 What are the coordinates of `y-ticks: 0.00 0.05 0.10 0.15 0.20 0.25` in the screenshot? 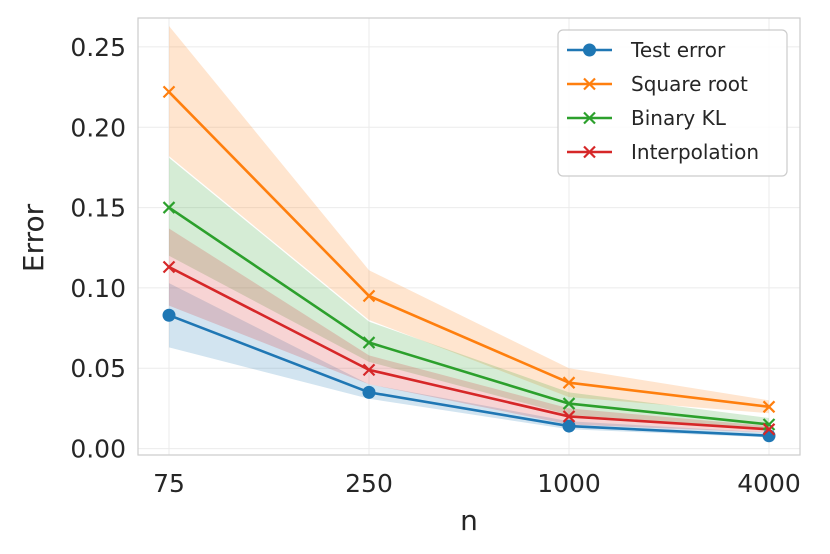 It's located at (98, 248).